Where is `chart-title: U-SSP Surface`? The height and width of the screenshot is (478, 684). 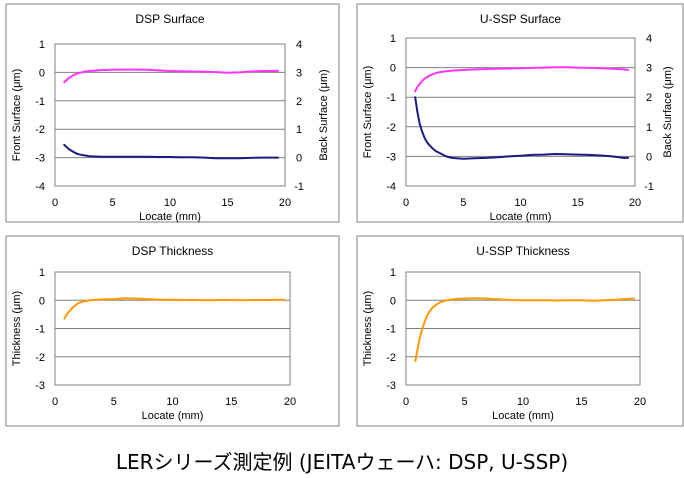
chart-title: U-SSP Surface is located at coordinates (520, 19).